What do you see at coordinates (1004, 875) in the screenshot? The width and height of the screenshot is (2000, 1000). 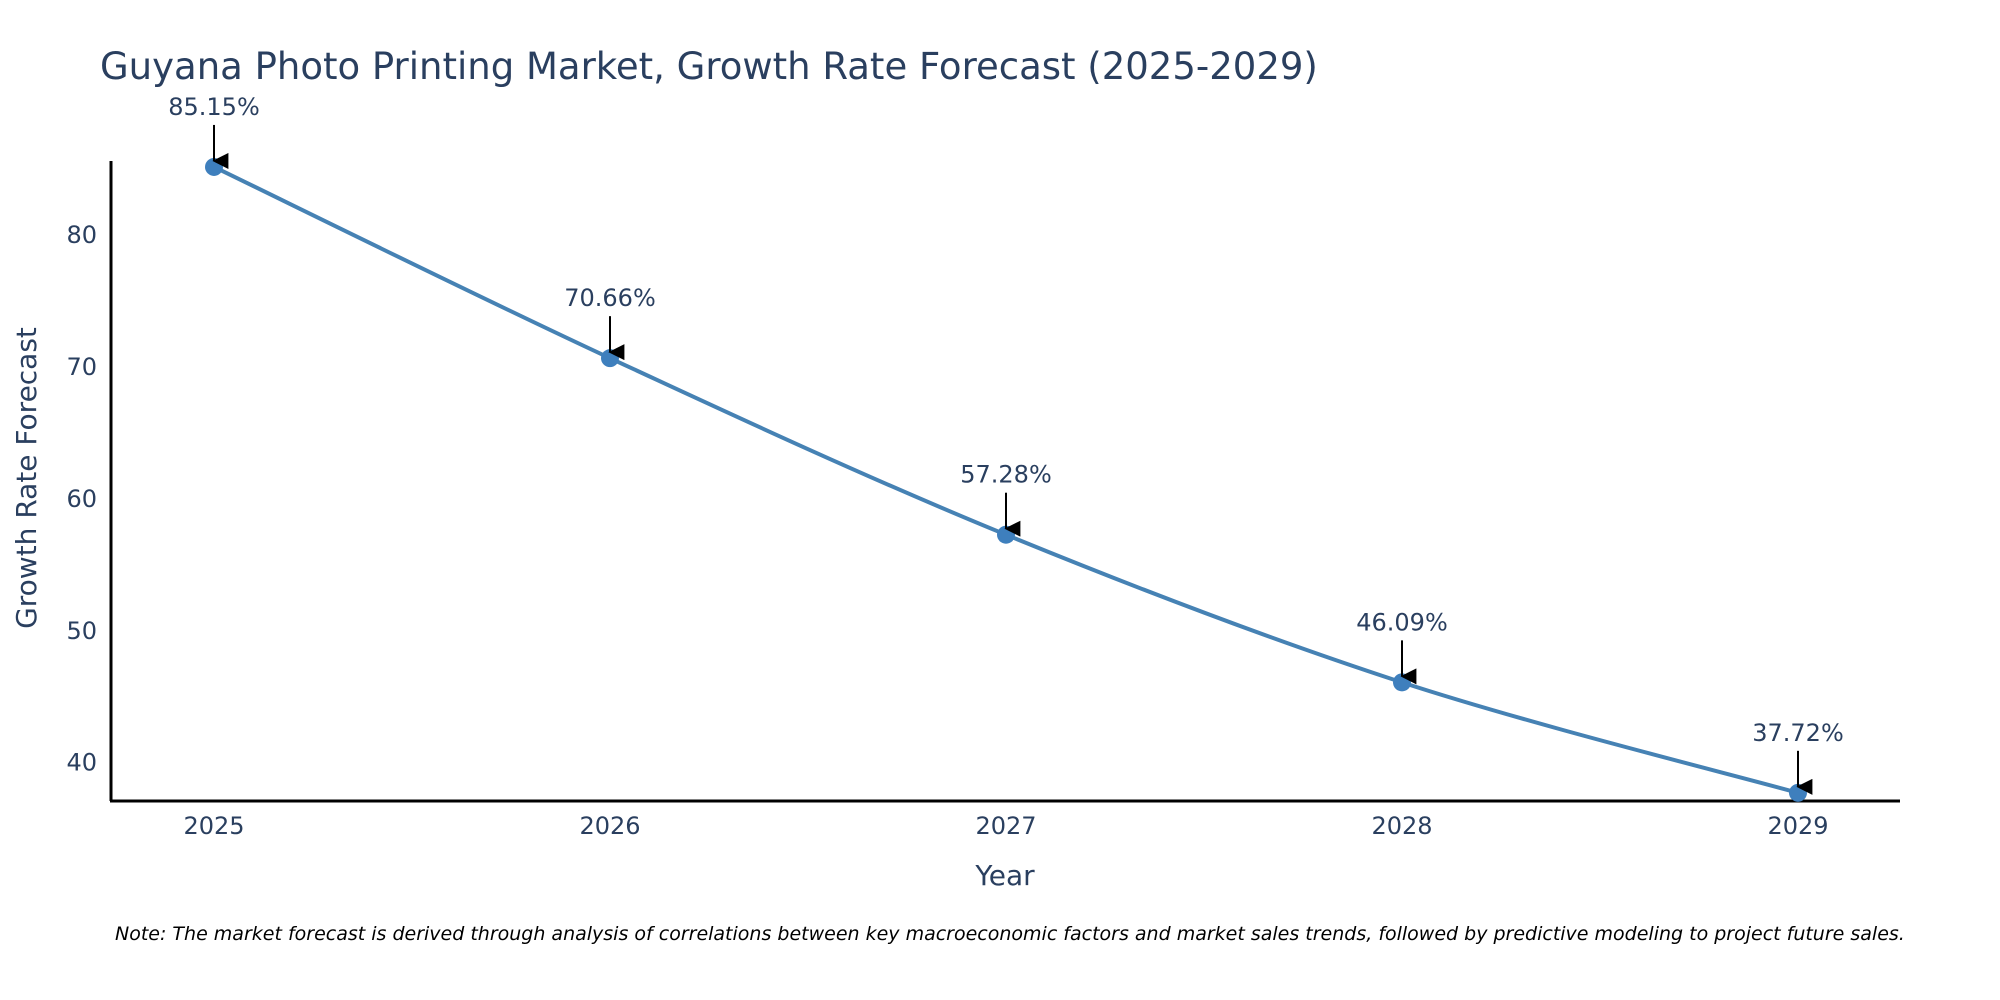 I see `x-axis-title: Year` at bounding box center [1004, 875].